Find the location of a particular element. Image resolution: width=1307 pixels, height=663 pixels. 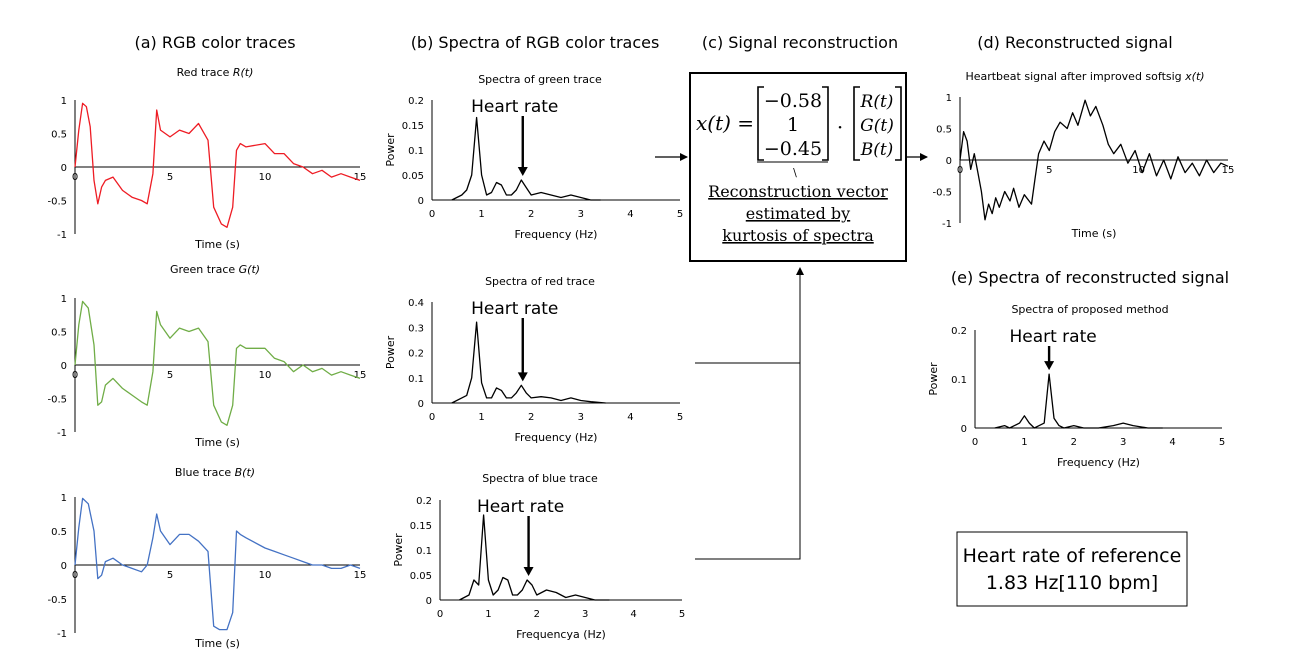

connector-blue-spectrum is located at coordinates (749, 413).